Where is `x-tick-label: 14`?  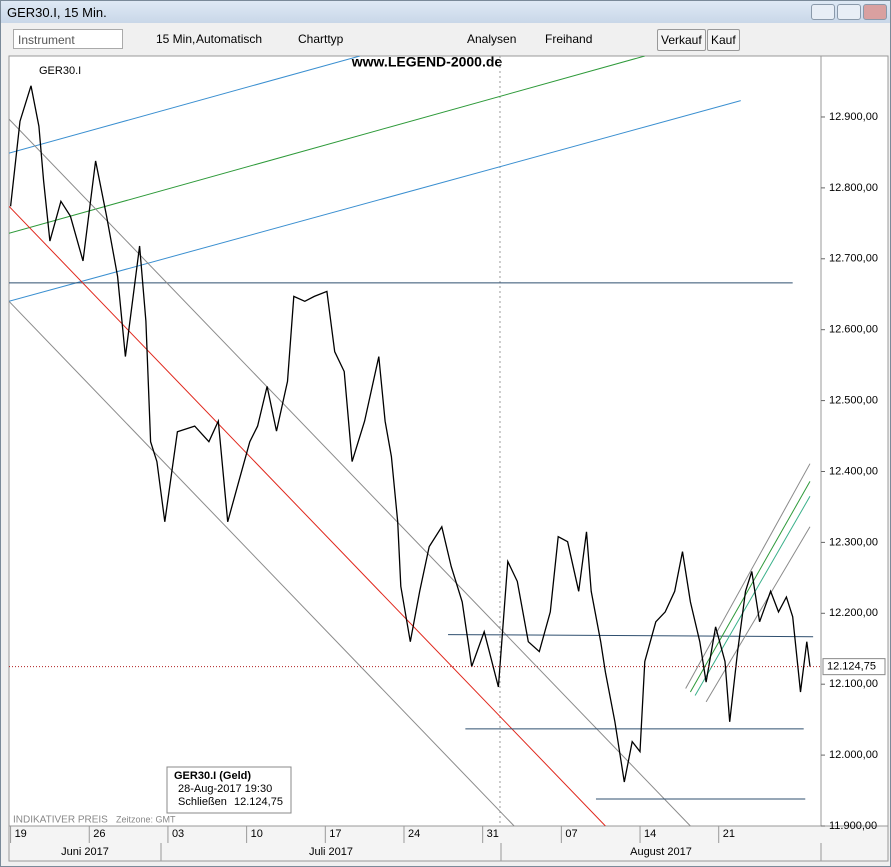 x-tick-label: 14 is located at coordinates (650, 834).